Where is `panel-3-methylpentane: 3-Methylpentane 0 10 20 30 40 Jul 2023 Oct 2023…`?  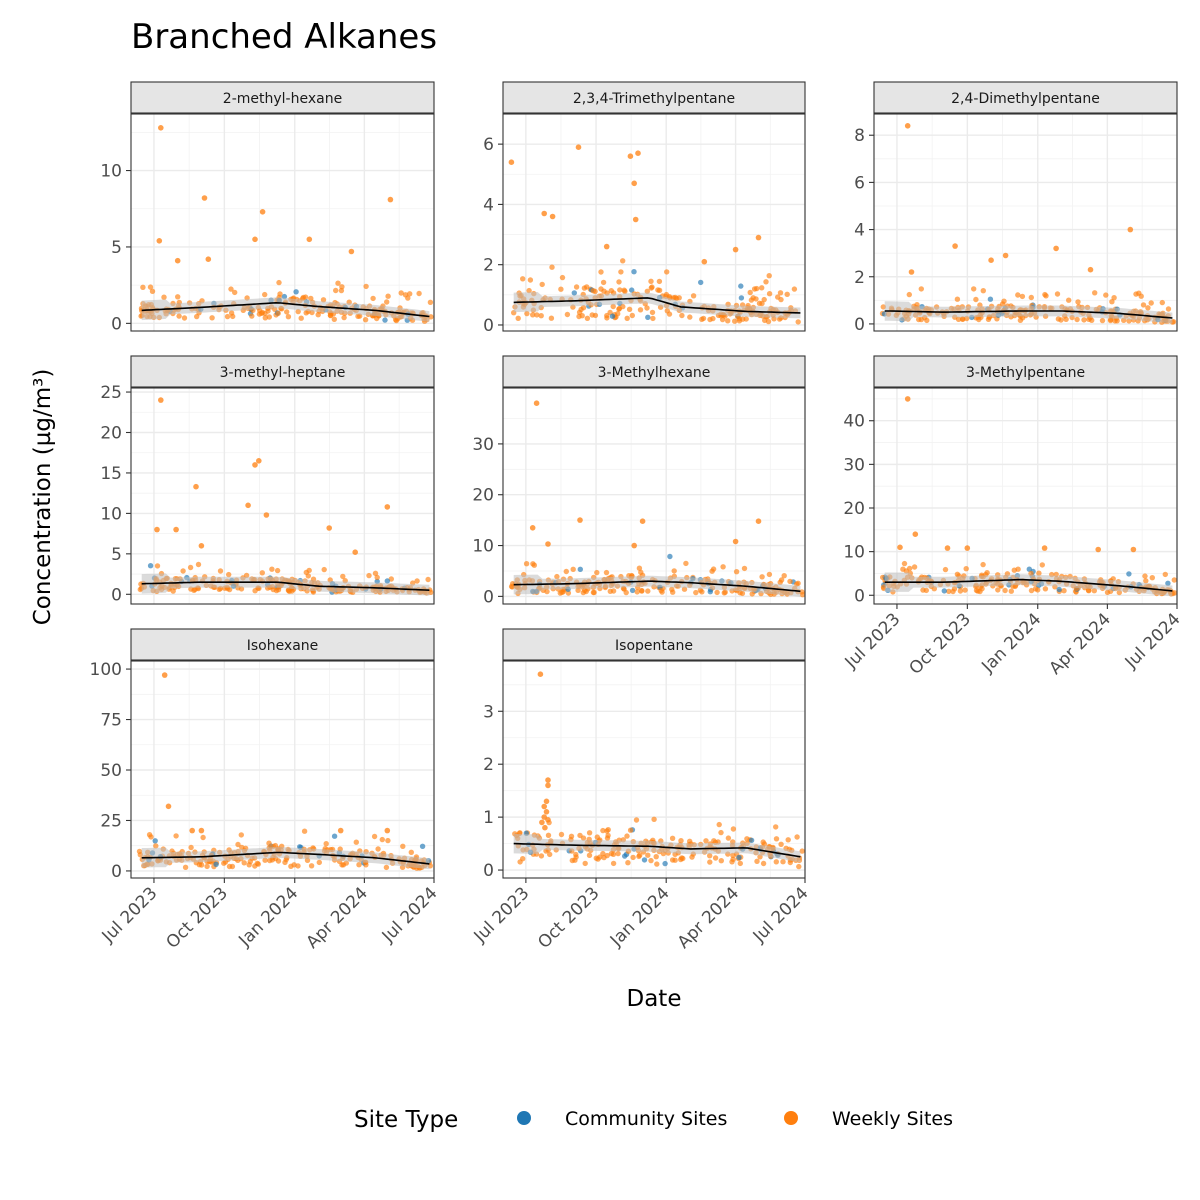 panel-3-methylpentane: 3-Methylpentane 0 10 20 30 40 Jul 2023 Oct 2023… is located at coordinates (1013, 517).